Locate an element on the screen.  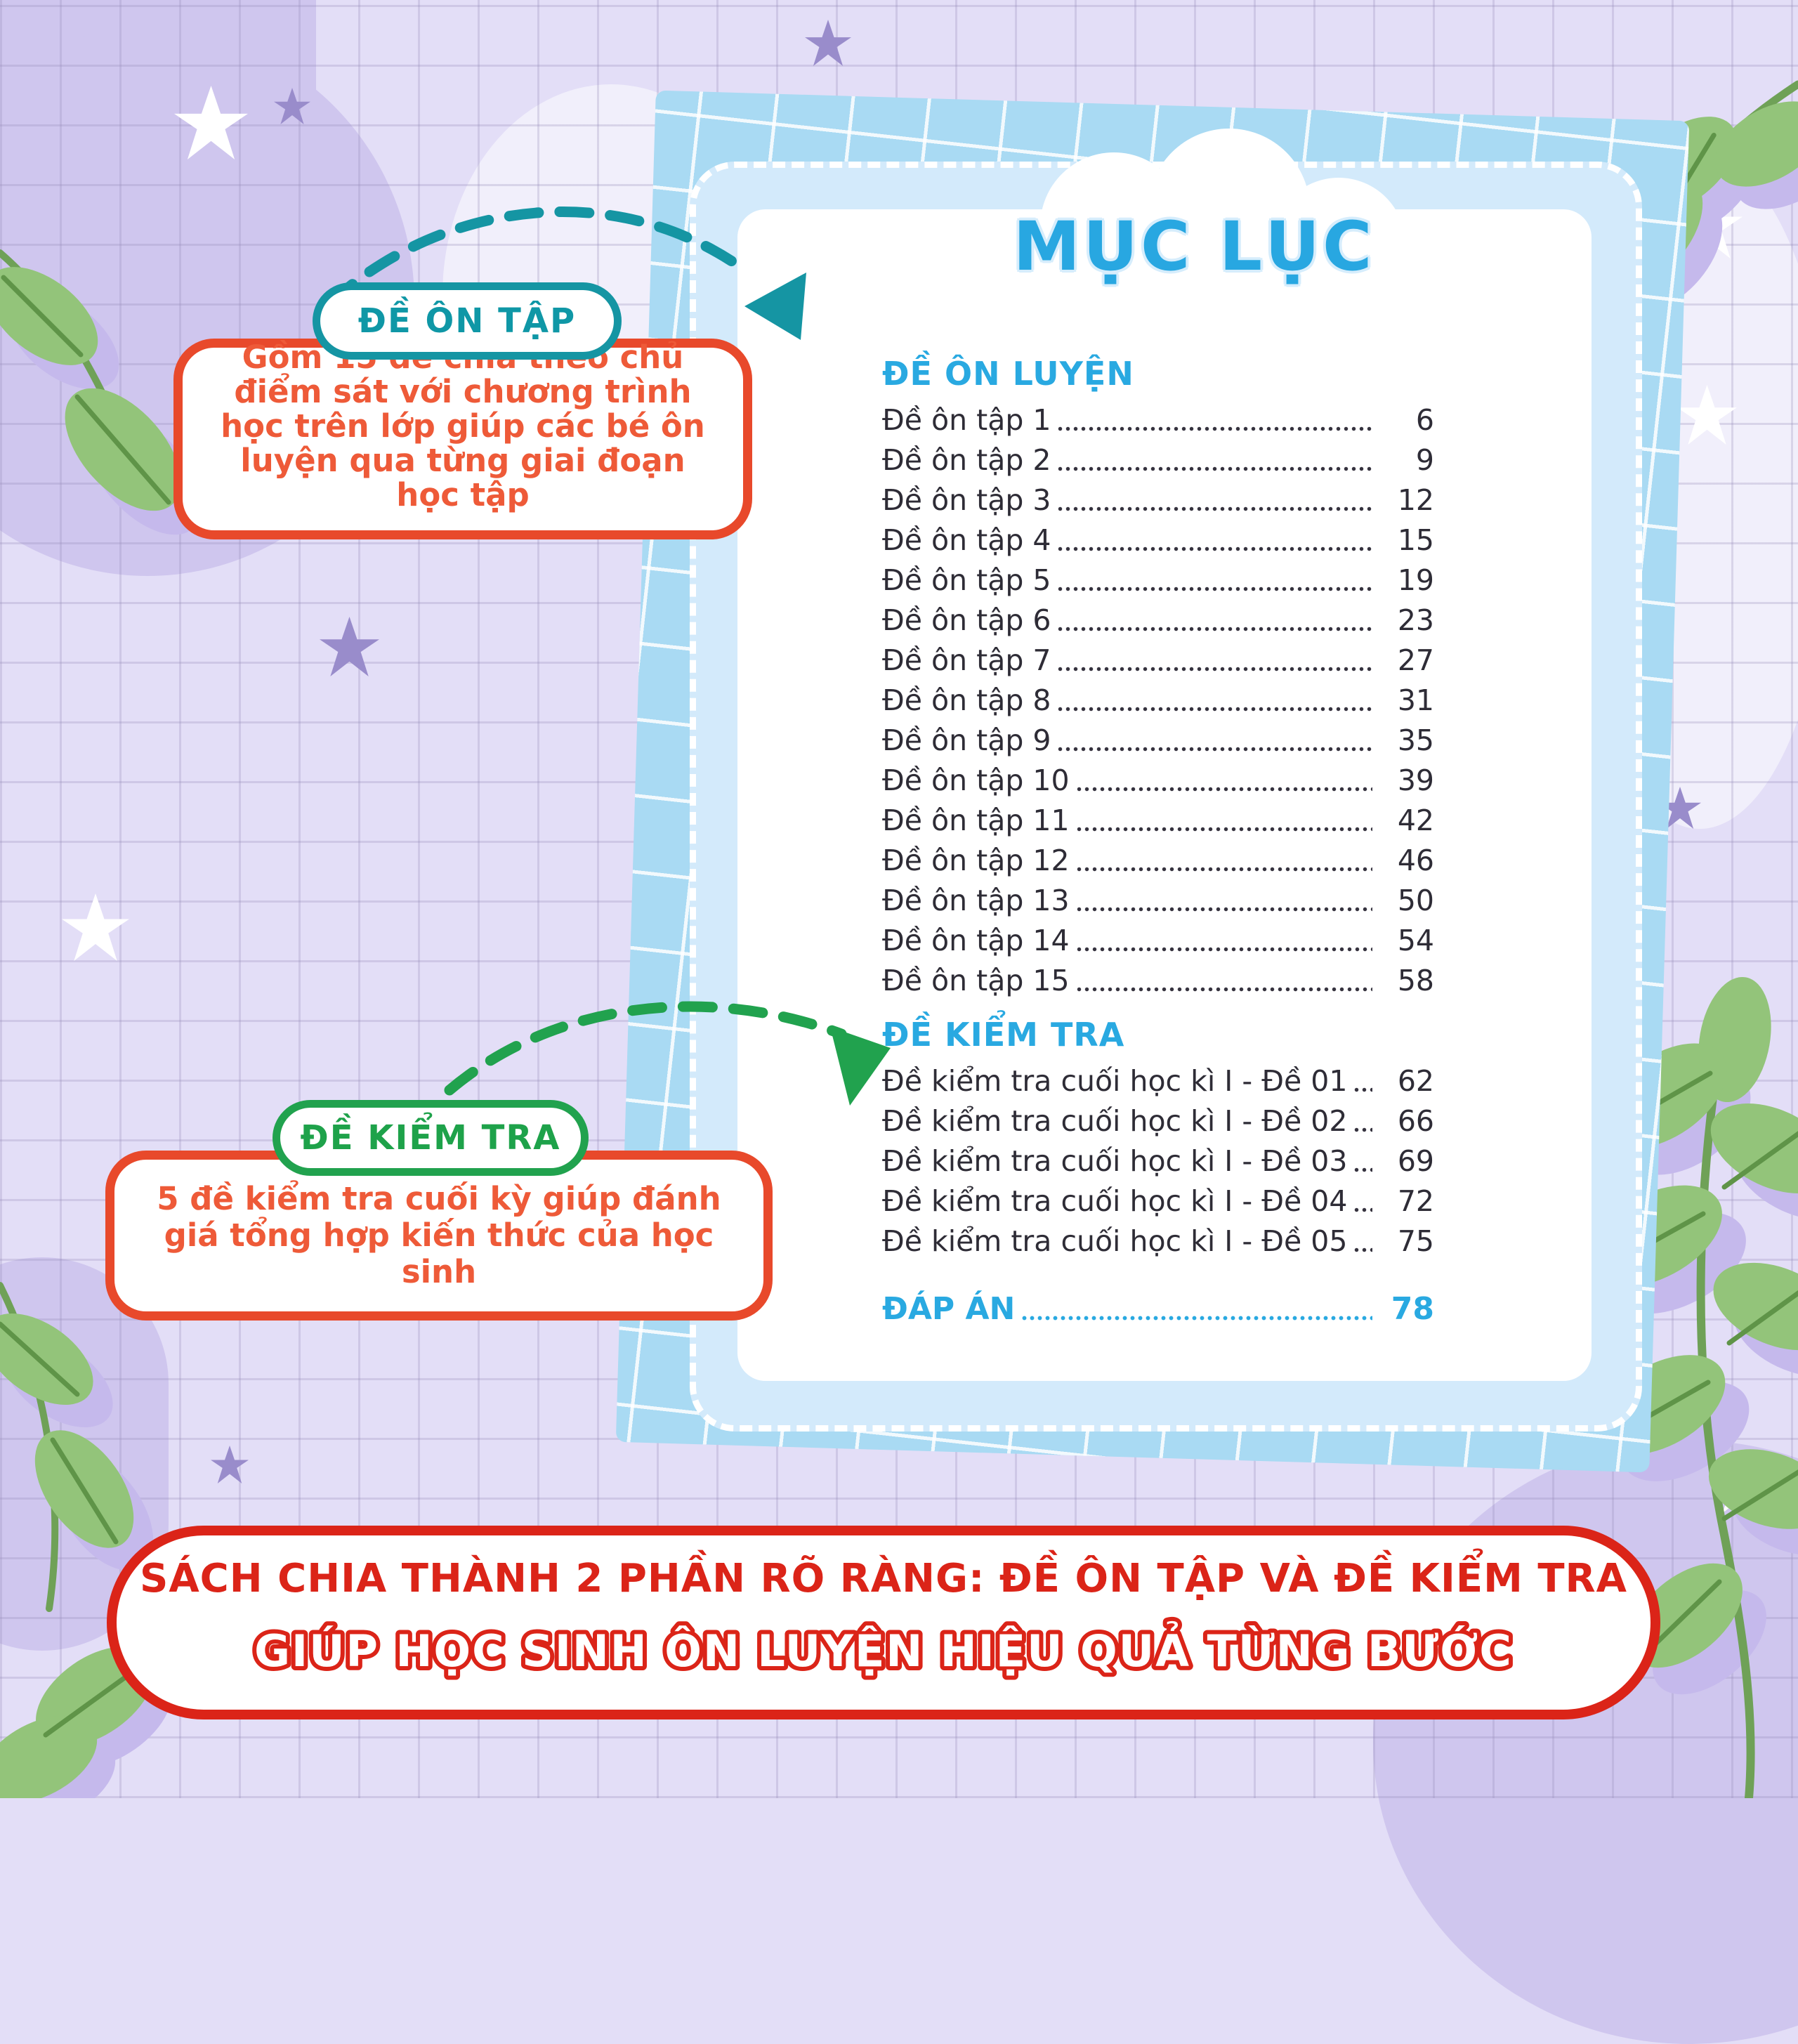
toc-row: Đề ôn tập 5 19 is located at coordinates (1158, 580).